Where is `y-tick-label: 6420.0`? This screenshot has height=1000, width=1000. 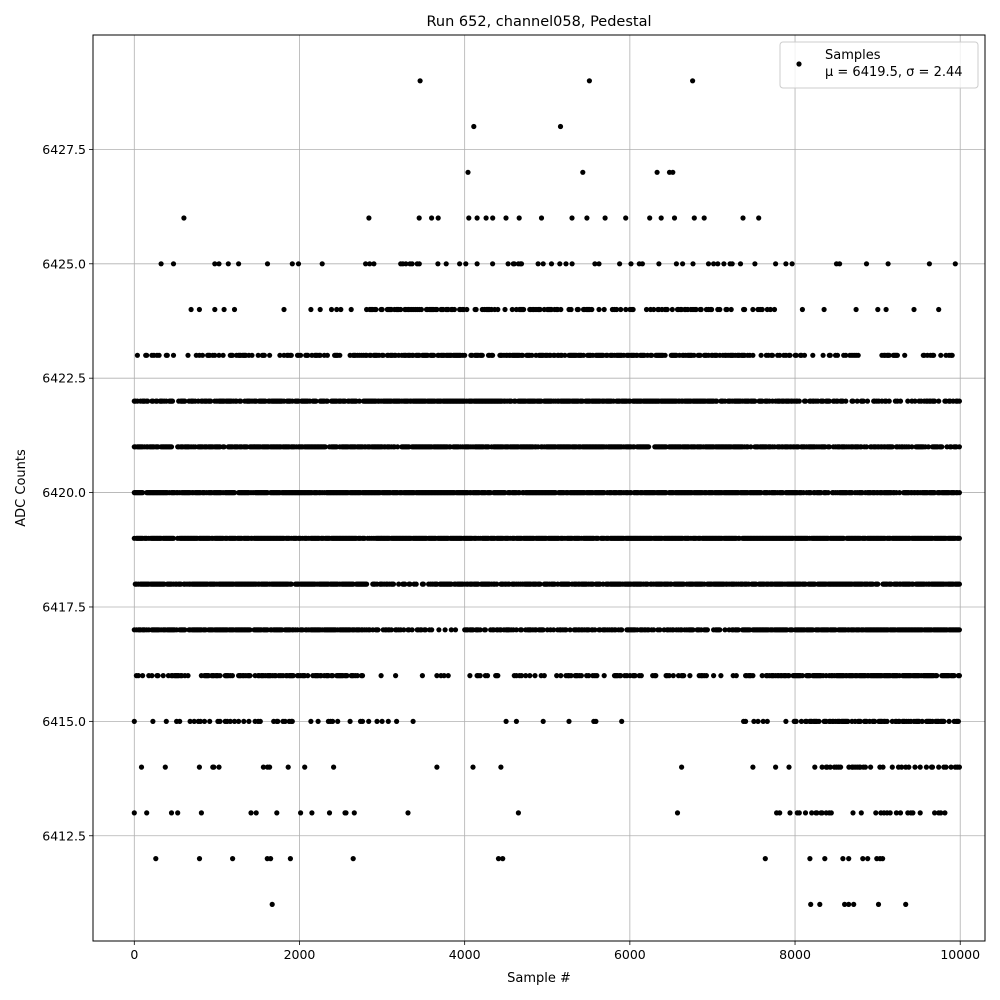 y-tick-label: 6420.0 is located at coordinates (64, 492).